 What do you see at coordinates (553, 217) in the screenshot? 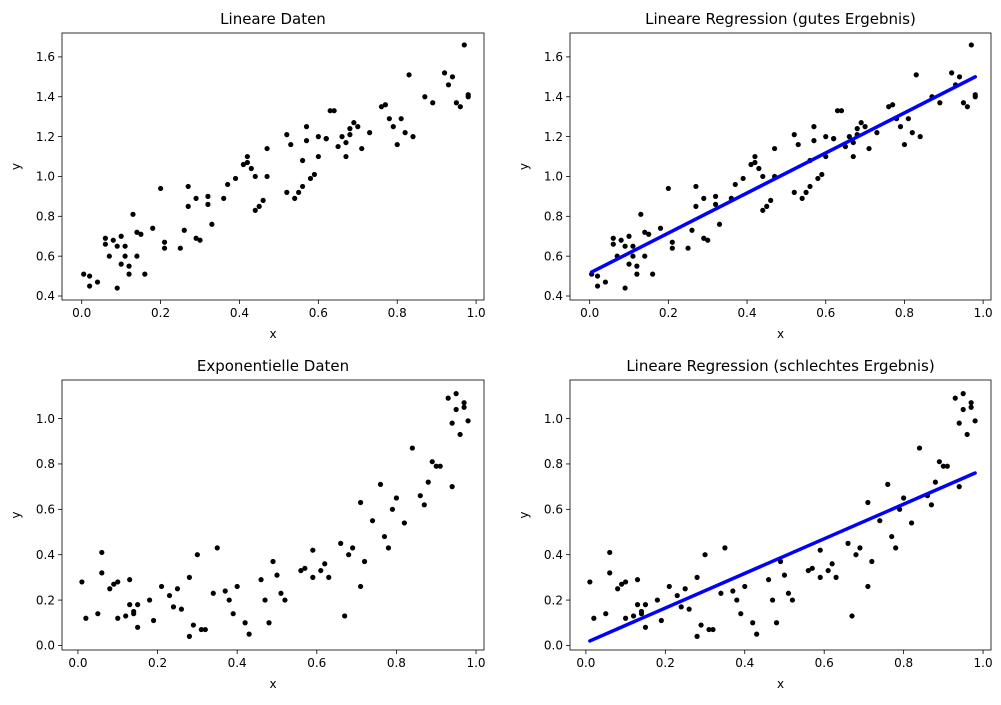
I see `y-tick-label: 0.8` at bounding box center [553, 217].